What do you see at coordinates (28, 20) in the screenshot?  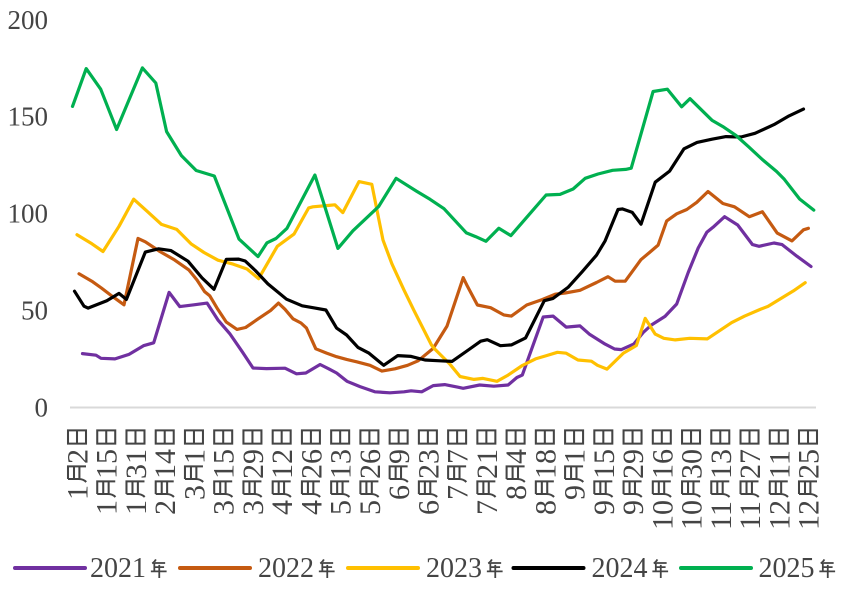 I see `svg-text: 200` at bounding box center [28, 20].